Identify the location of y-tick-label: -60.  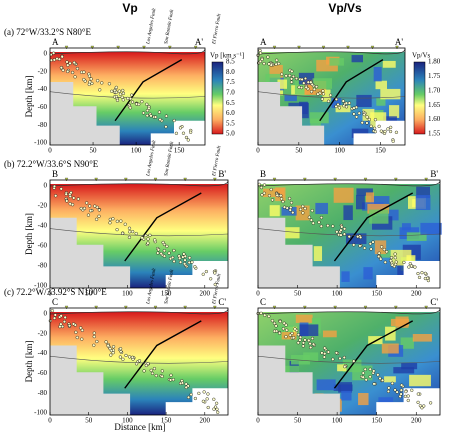
(43, 373).